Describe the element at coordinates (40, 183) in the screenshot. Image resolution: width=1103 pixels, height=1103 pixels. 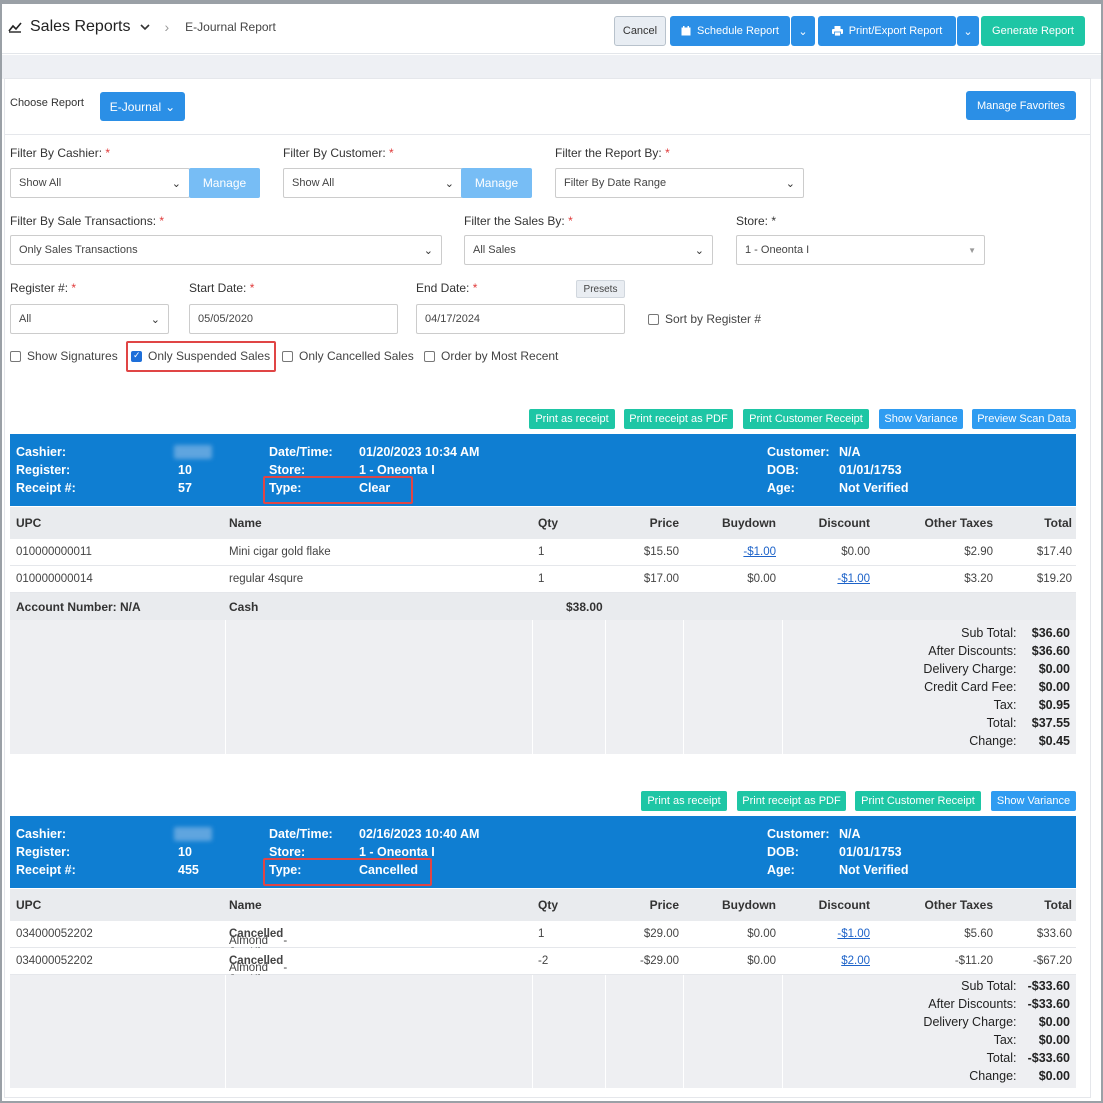
I see `cashier-select-value: Show All` at that location.